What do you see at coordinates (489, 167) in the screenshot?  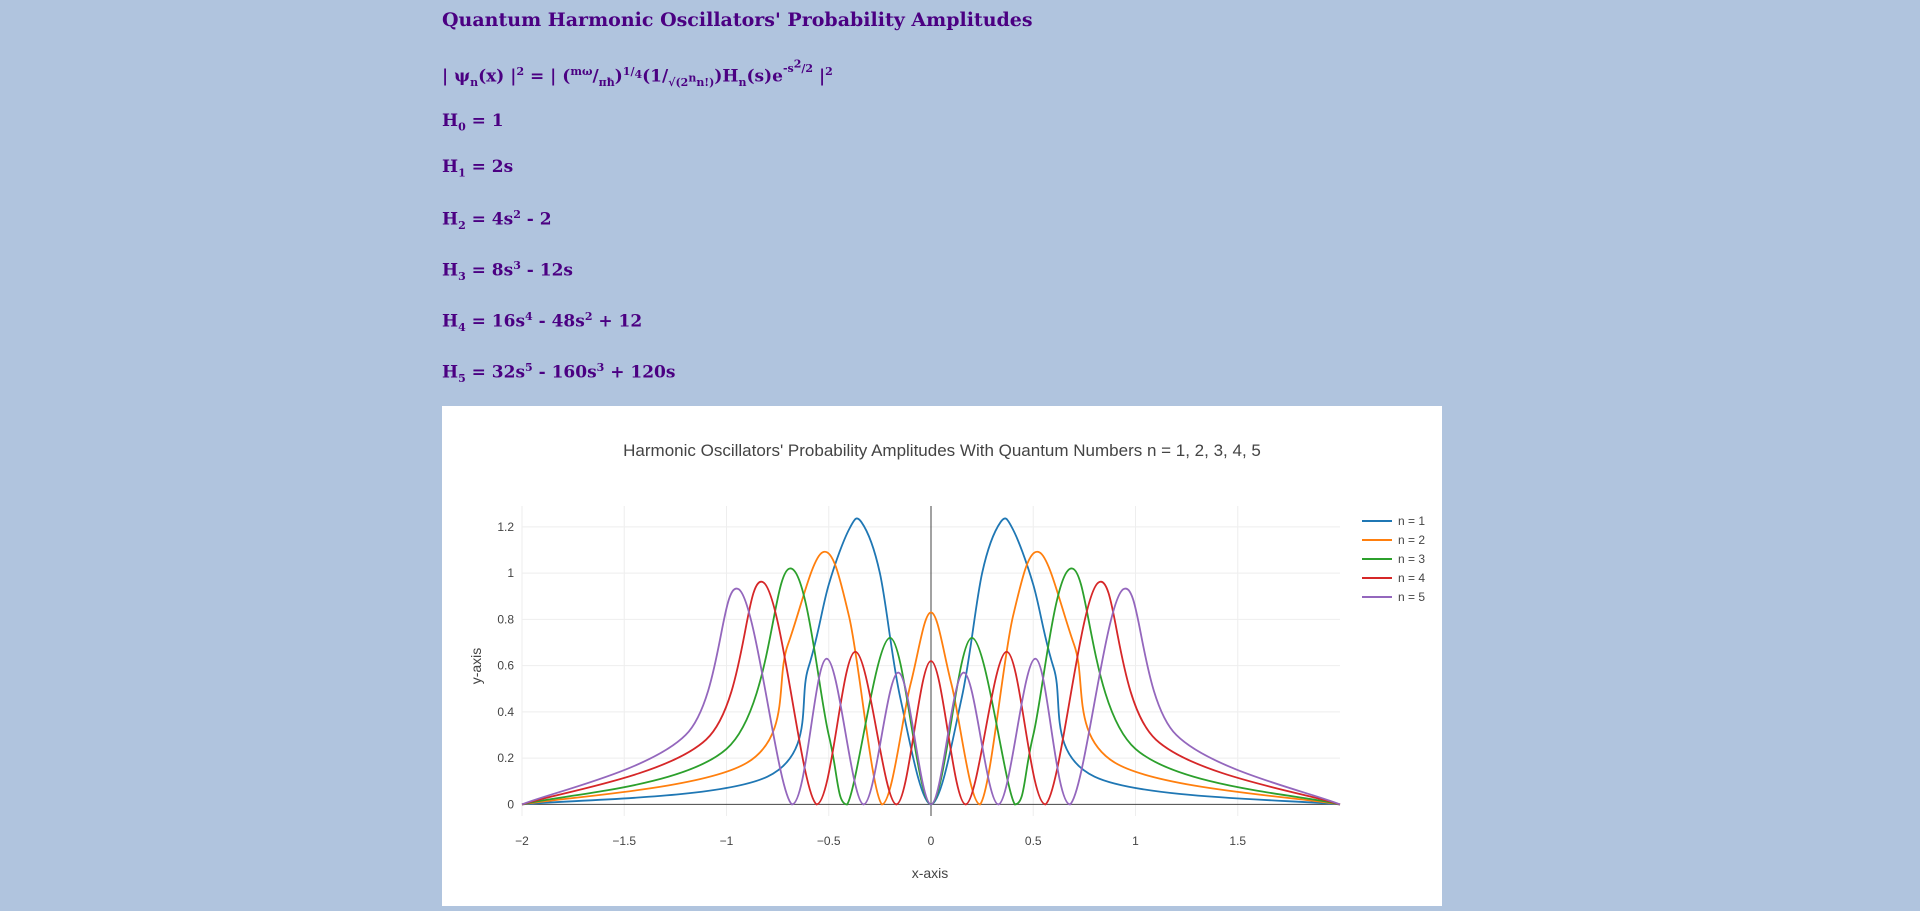 I see `hermite-term: = 2s` at bounding box center [489, 167].